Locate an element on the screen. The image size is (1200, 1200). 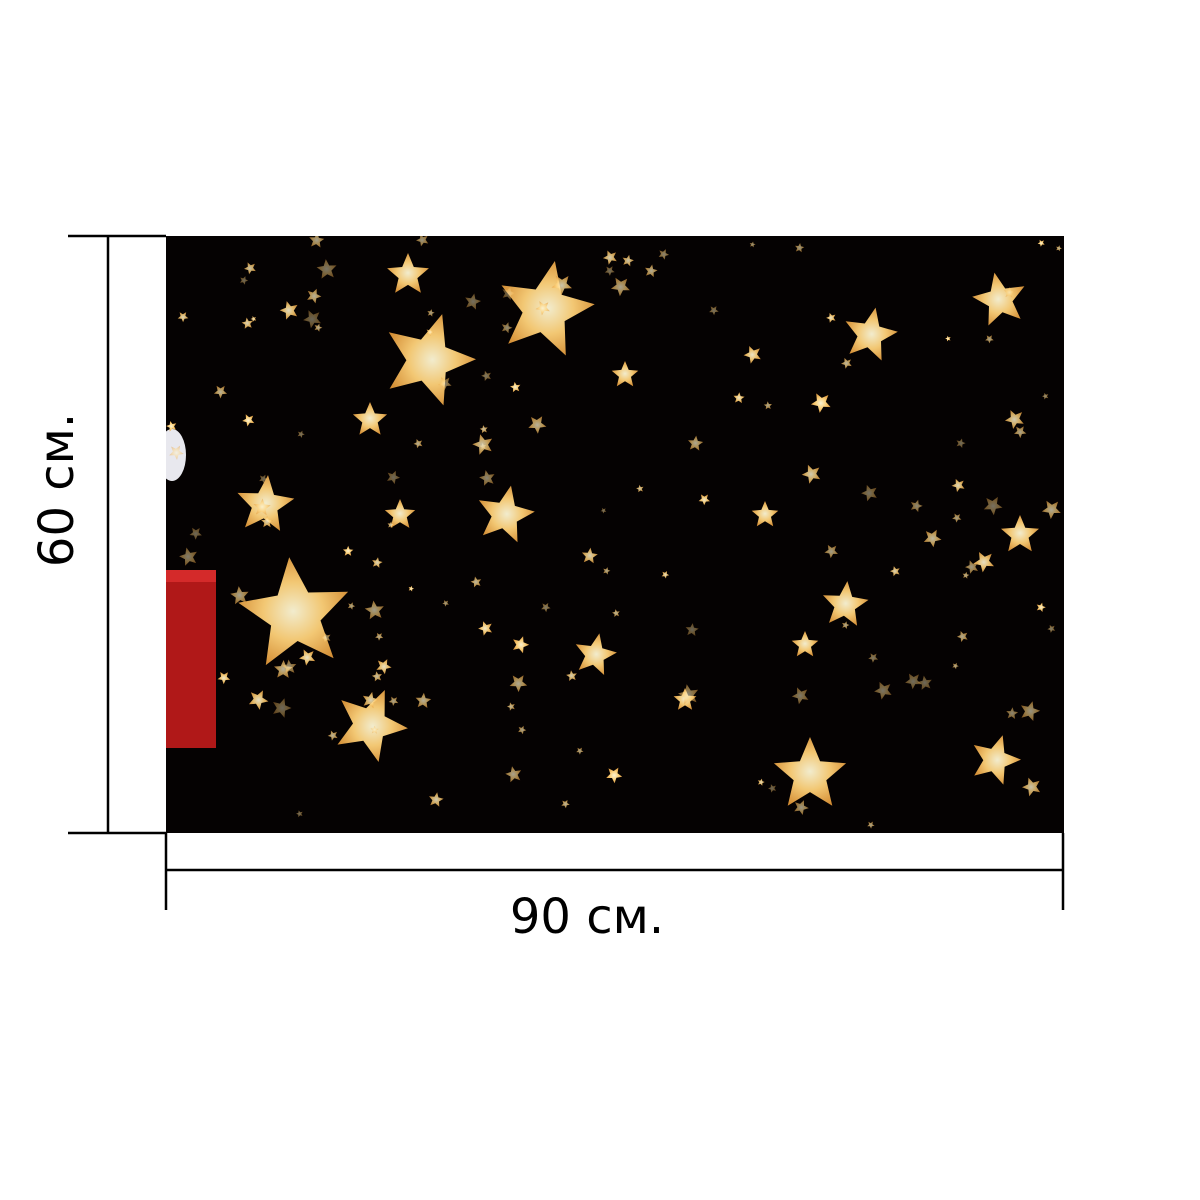
height-label: 60 см. is located at coordinates (57, 490).